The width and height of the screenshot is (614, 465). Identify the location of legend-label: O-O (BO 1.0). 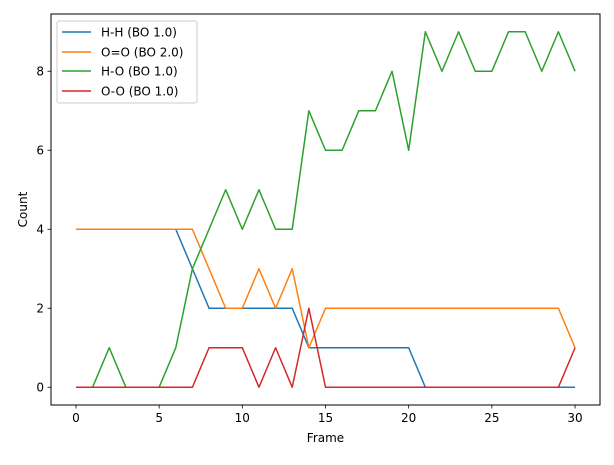
(139, 91).